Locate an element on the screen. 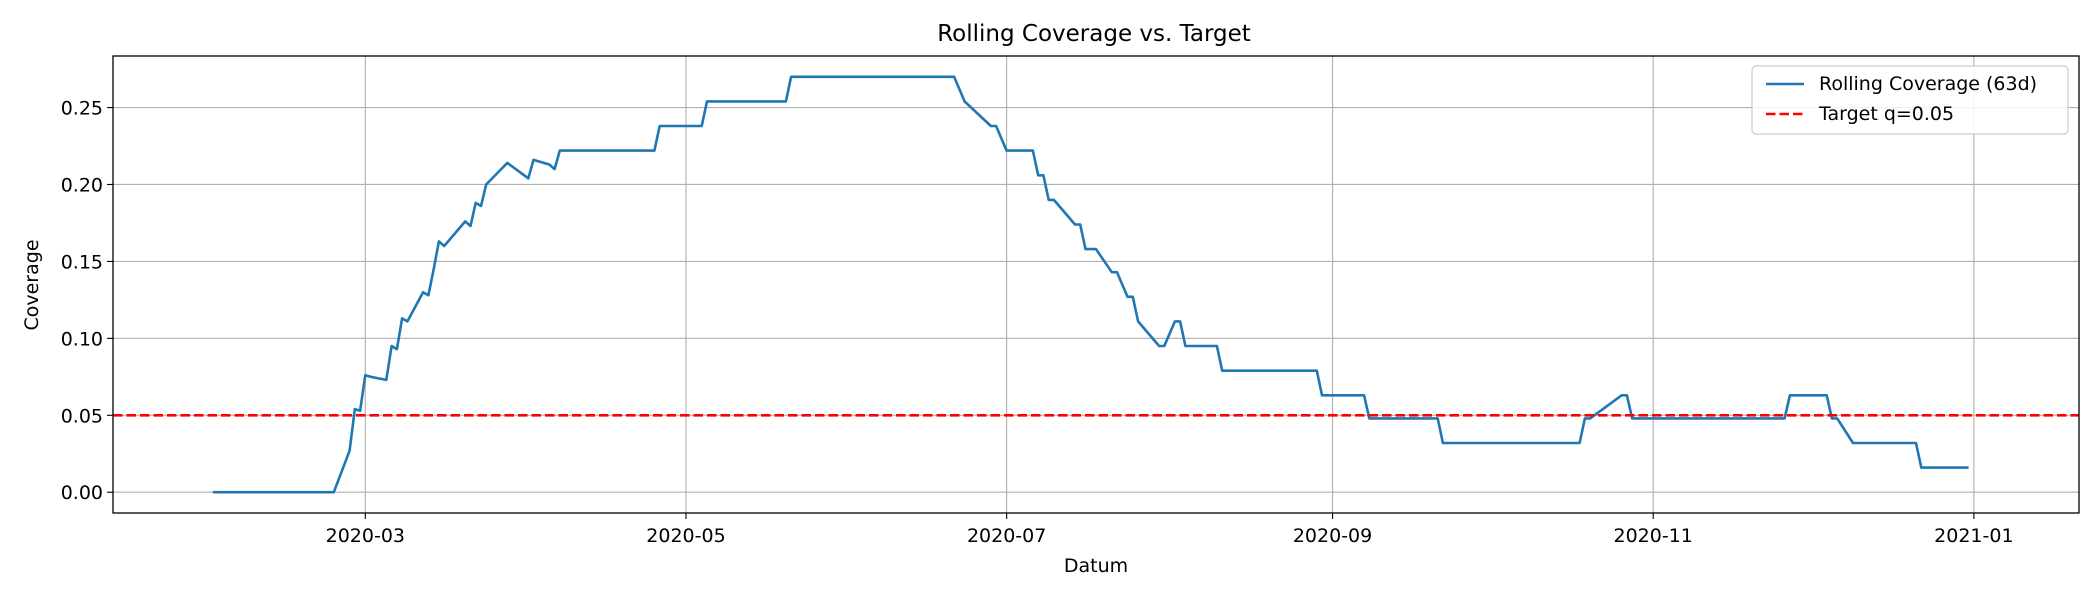 Image resolution: width=2100 pixels, height=600 pixels. y-tick-label: 0.25 is located at coordinates (82, 109).